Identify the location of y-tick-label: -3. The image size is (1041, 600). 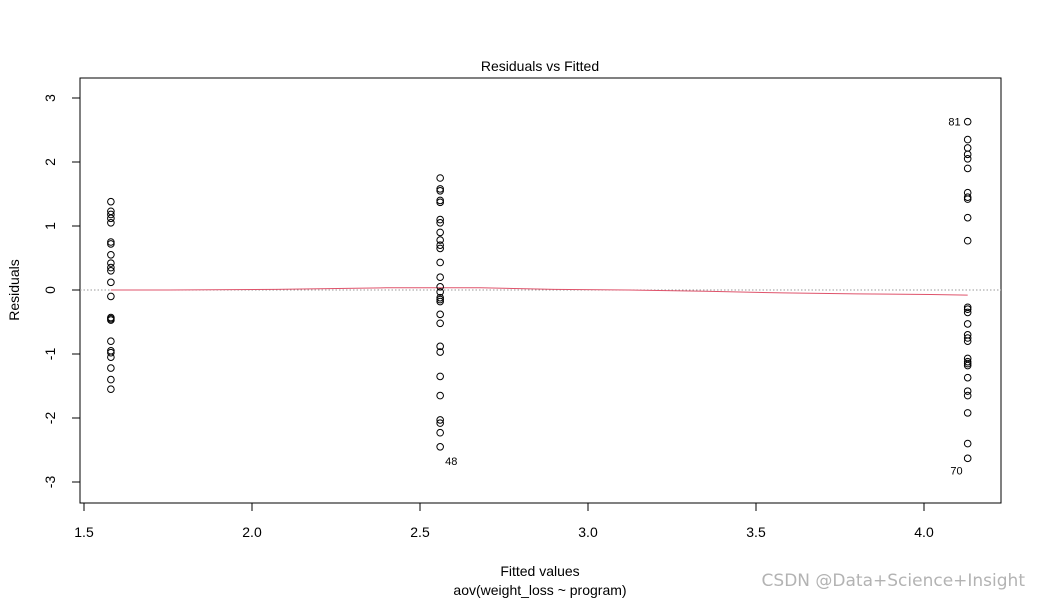
(50, 482).